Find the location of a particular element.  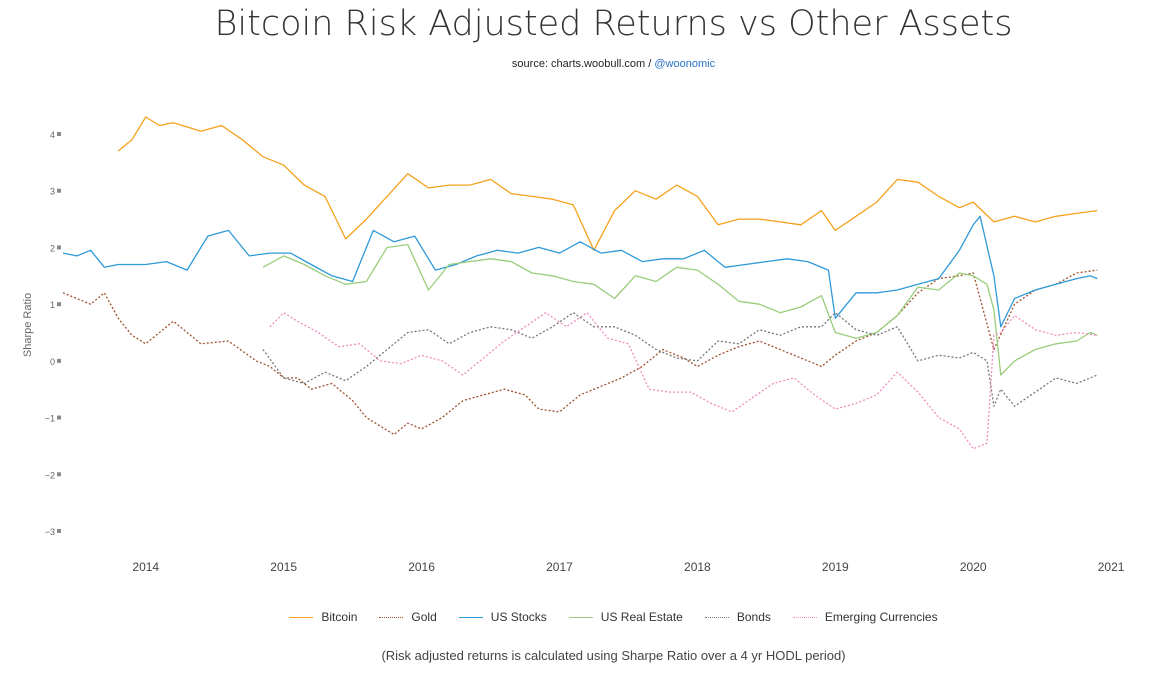

legend-item-gold: Gold is located at coordinates (408, 617).